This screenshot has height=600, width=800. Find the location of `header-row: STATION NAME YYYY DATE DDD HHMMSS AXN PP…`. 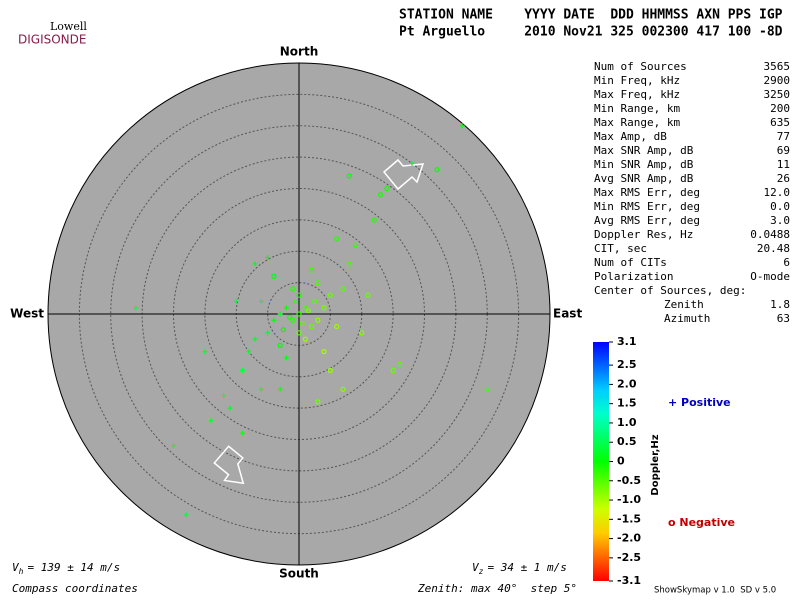

header-row: STATION NAME YYYY DATE DDD HHMMSS AXN PP… is located at coordinates (591, 15).